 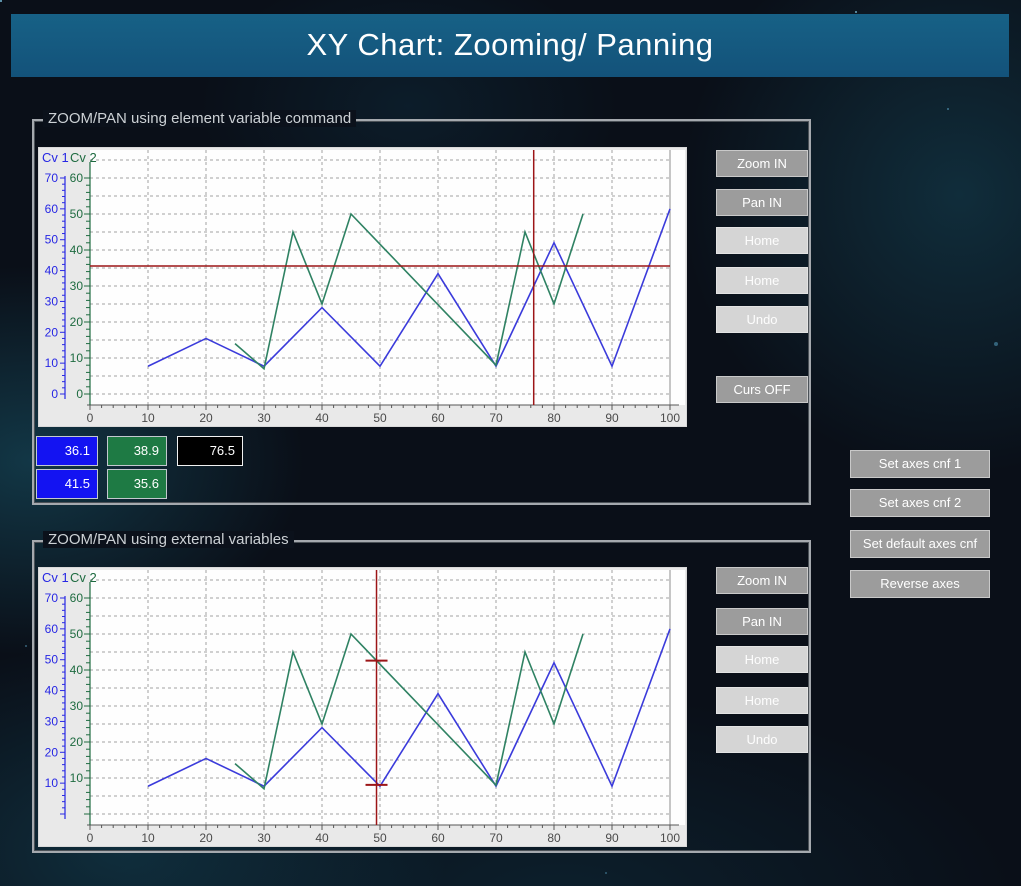 What do you see at coordinates (67, 484) in the screenshot?
I see `readout-cv1-line: 41.5` at bounding box center [67, 484].